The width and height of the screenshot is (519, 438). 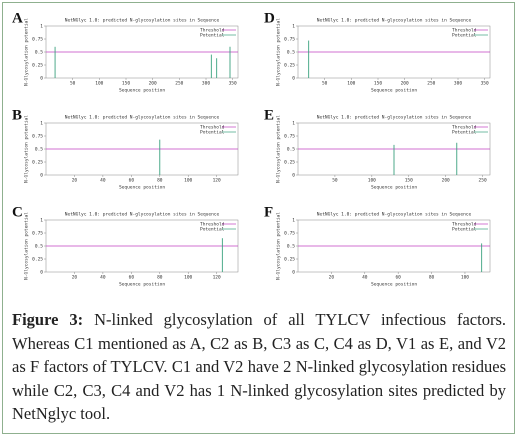 I want to click on panel-letter: E, so click(x=269, y=115).